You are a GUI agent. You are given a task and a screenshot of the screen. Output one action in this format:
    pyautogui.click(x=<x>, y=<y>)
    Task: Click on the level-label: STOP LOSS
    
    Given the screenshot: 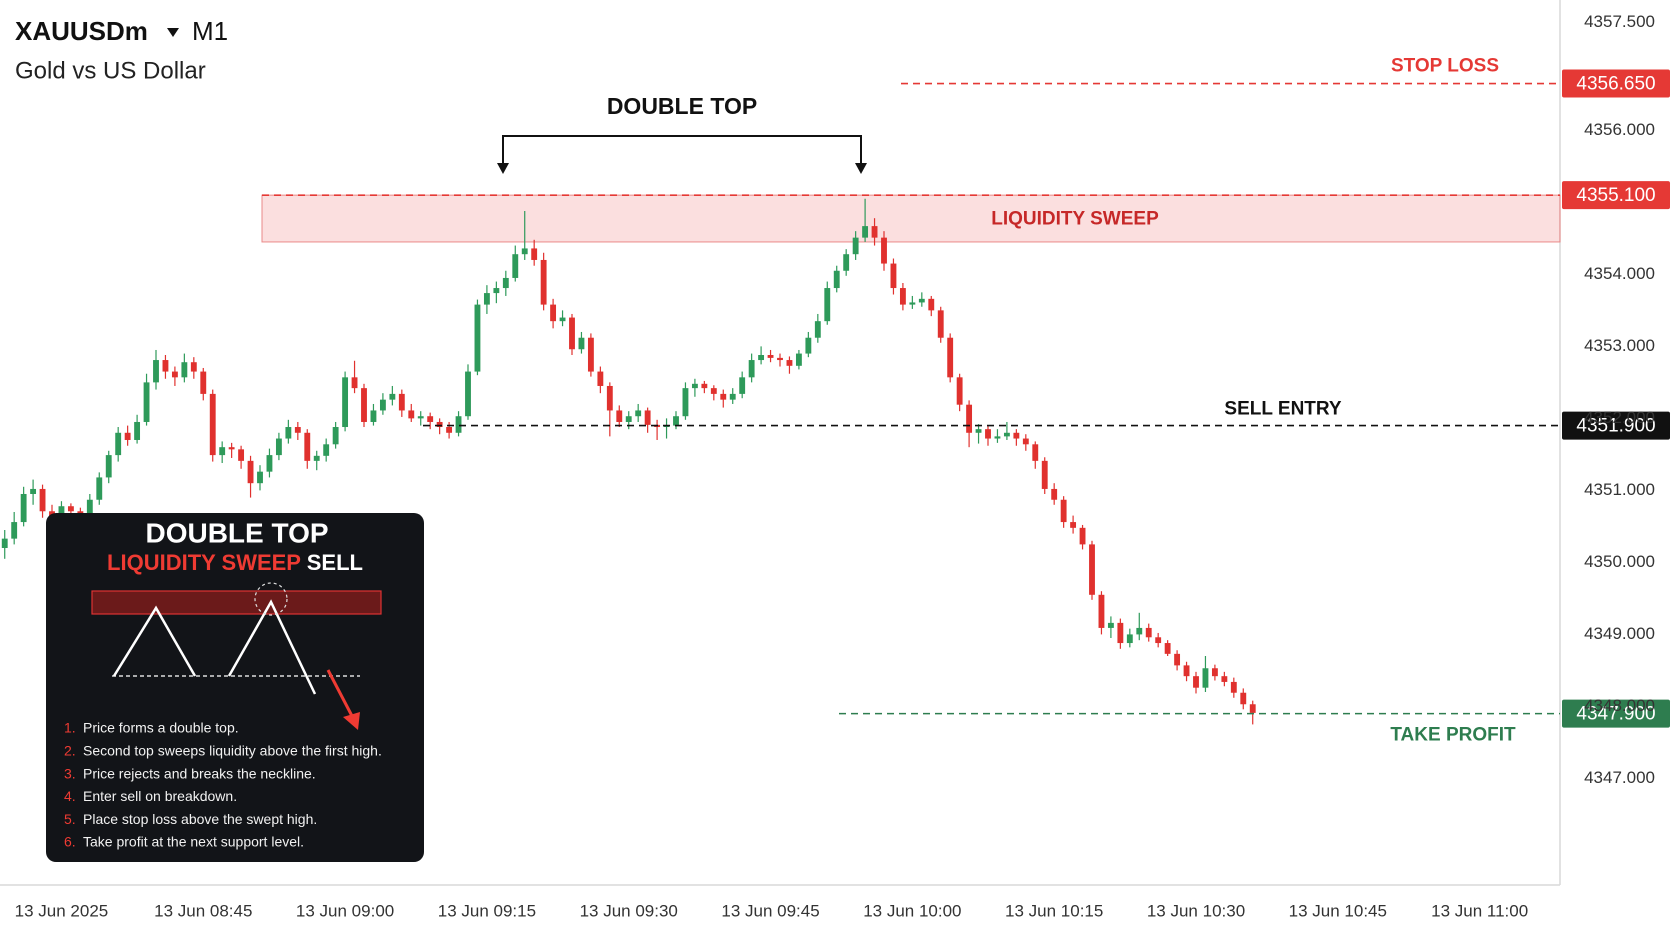 What is the action you would take?
    pyautogui.click(x=1445, y=66)
    